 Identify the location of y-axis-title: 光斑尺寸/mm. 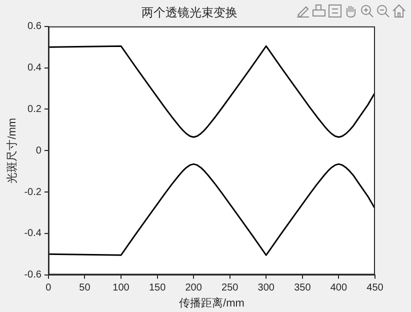
(12, 151).